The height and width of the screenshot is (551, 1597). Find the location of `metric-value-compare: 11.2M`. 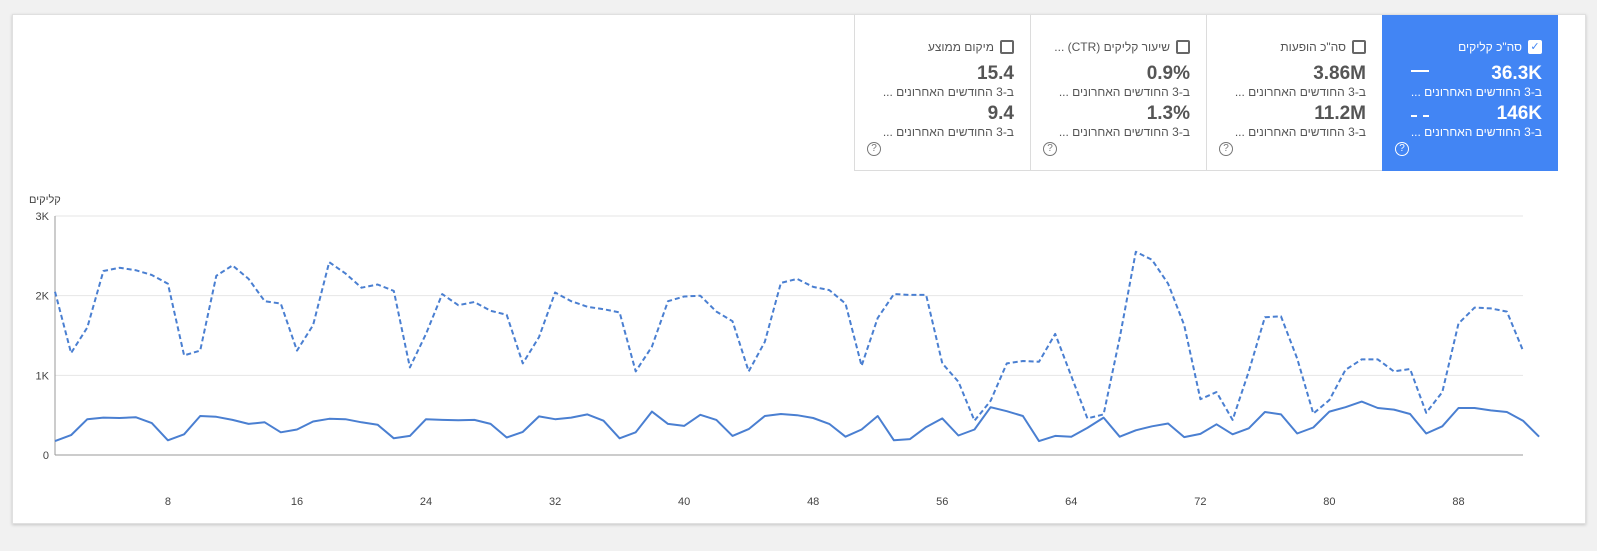

metric-value-compare: 11.2M is located at coordinates (1340, 113).